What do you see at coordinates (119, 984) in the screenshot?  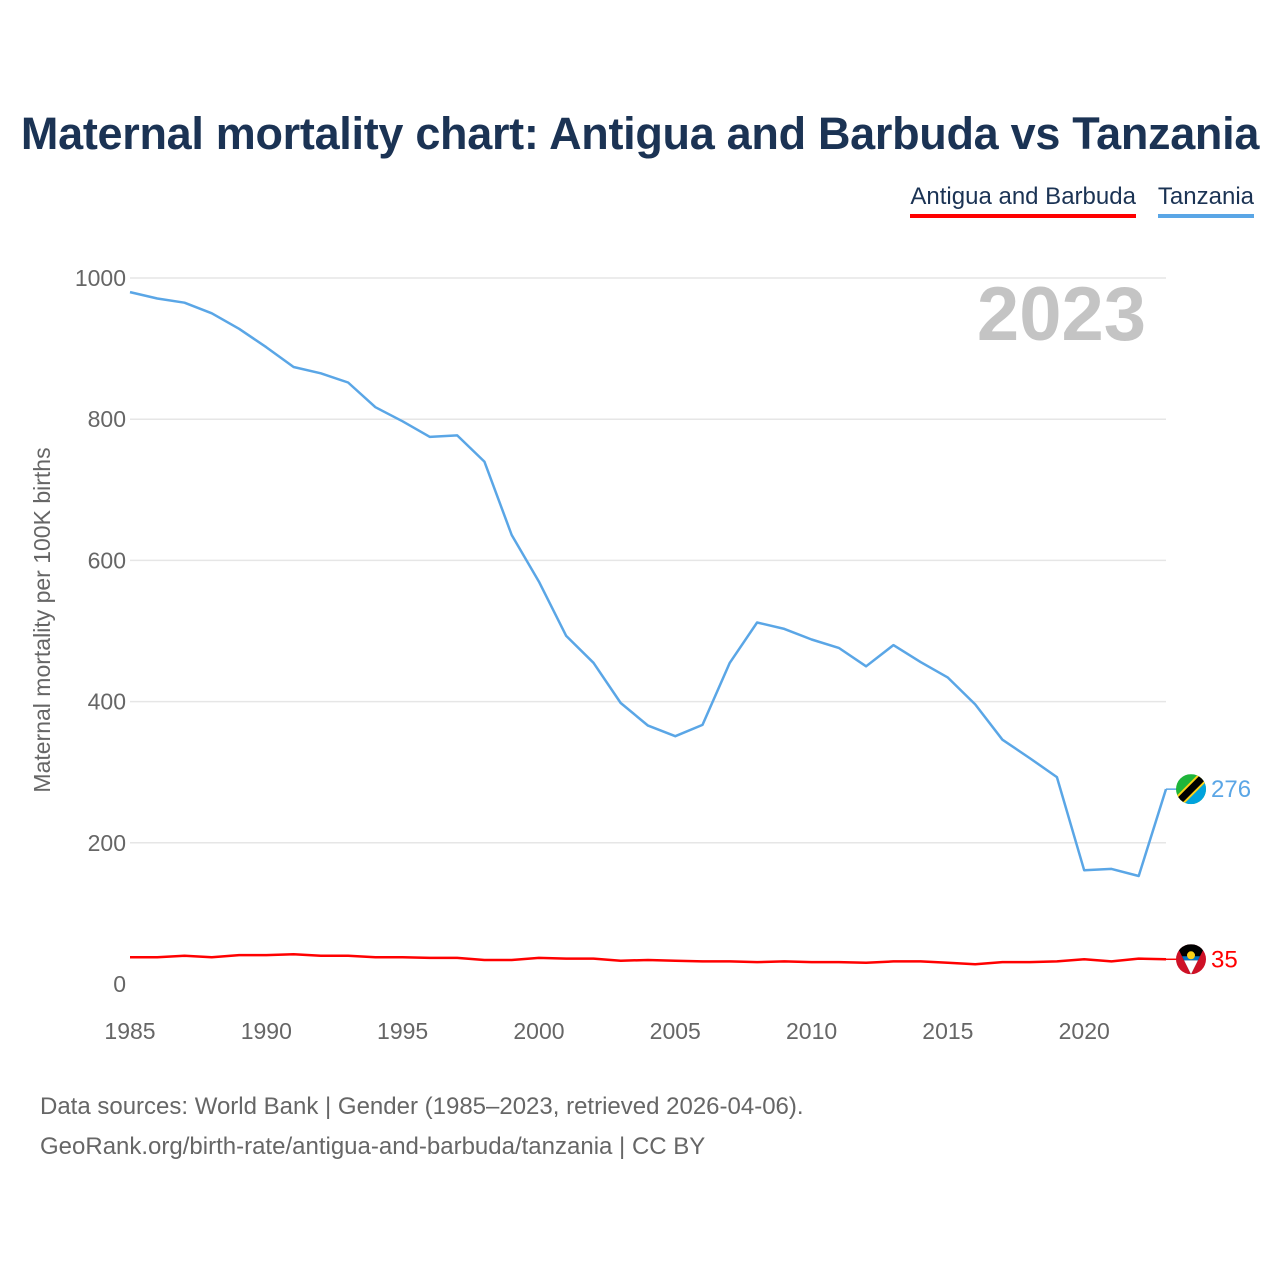 I see `y-tick-0: 0` at bounding box center [119, 984].